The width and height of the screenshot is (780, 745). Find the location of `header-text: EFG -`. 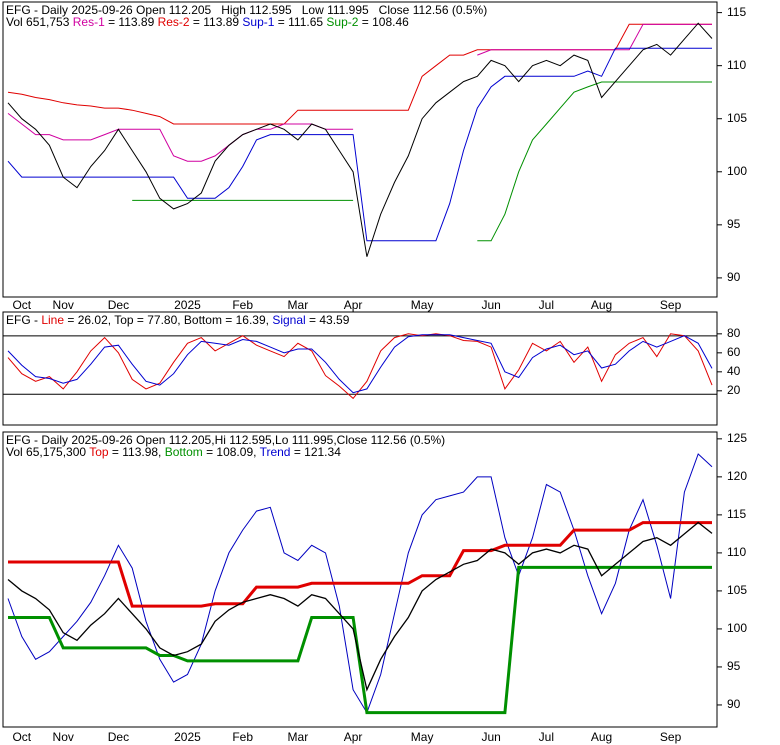

header-text: EFG - is located at coordinates (23, 320).